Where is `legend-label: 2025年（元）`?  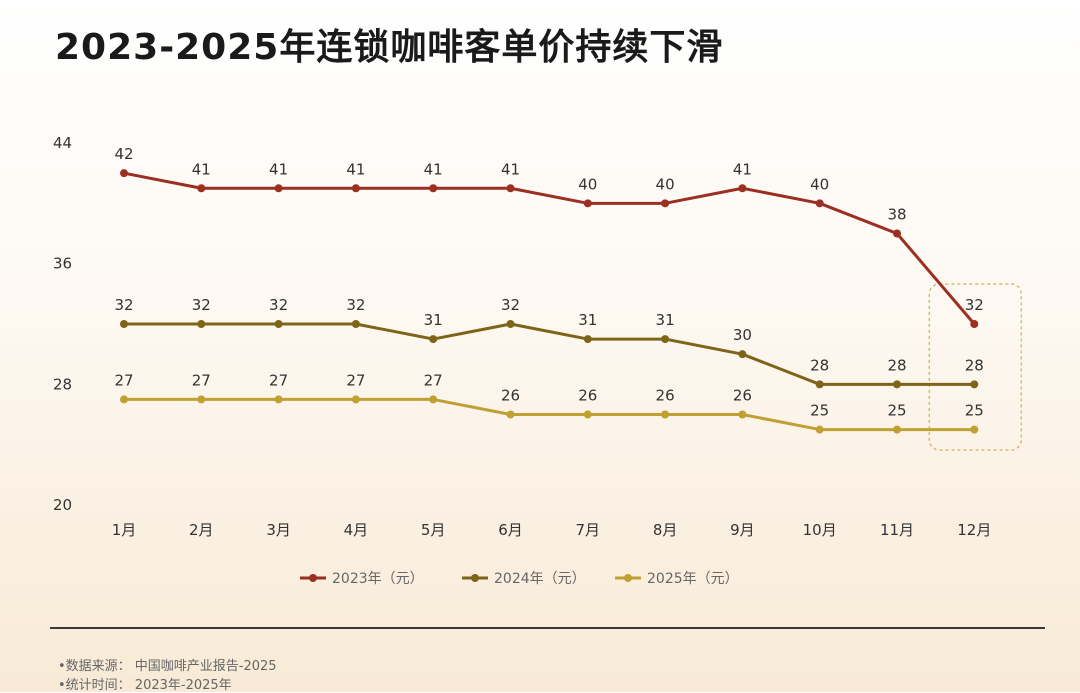
legend-label: 2025年（元） is located at coordinates (693, 579).